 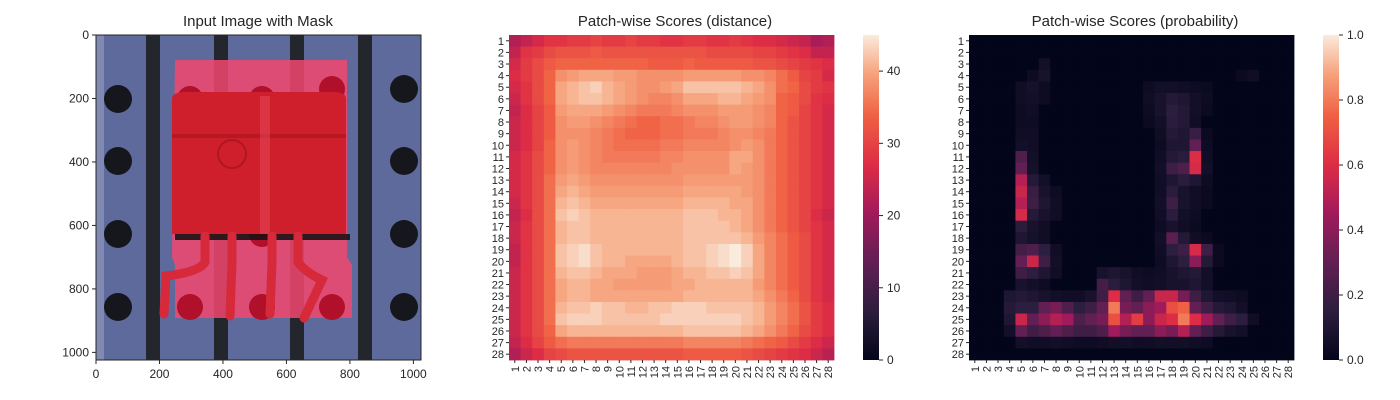 I want to click on mask-shadow-line, so click(x=262, y=237).